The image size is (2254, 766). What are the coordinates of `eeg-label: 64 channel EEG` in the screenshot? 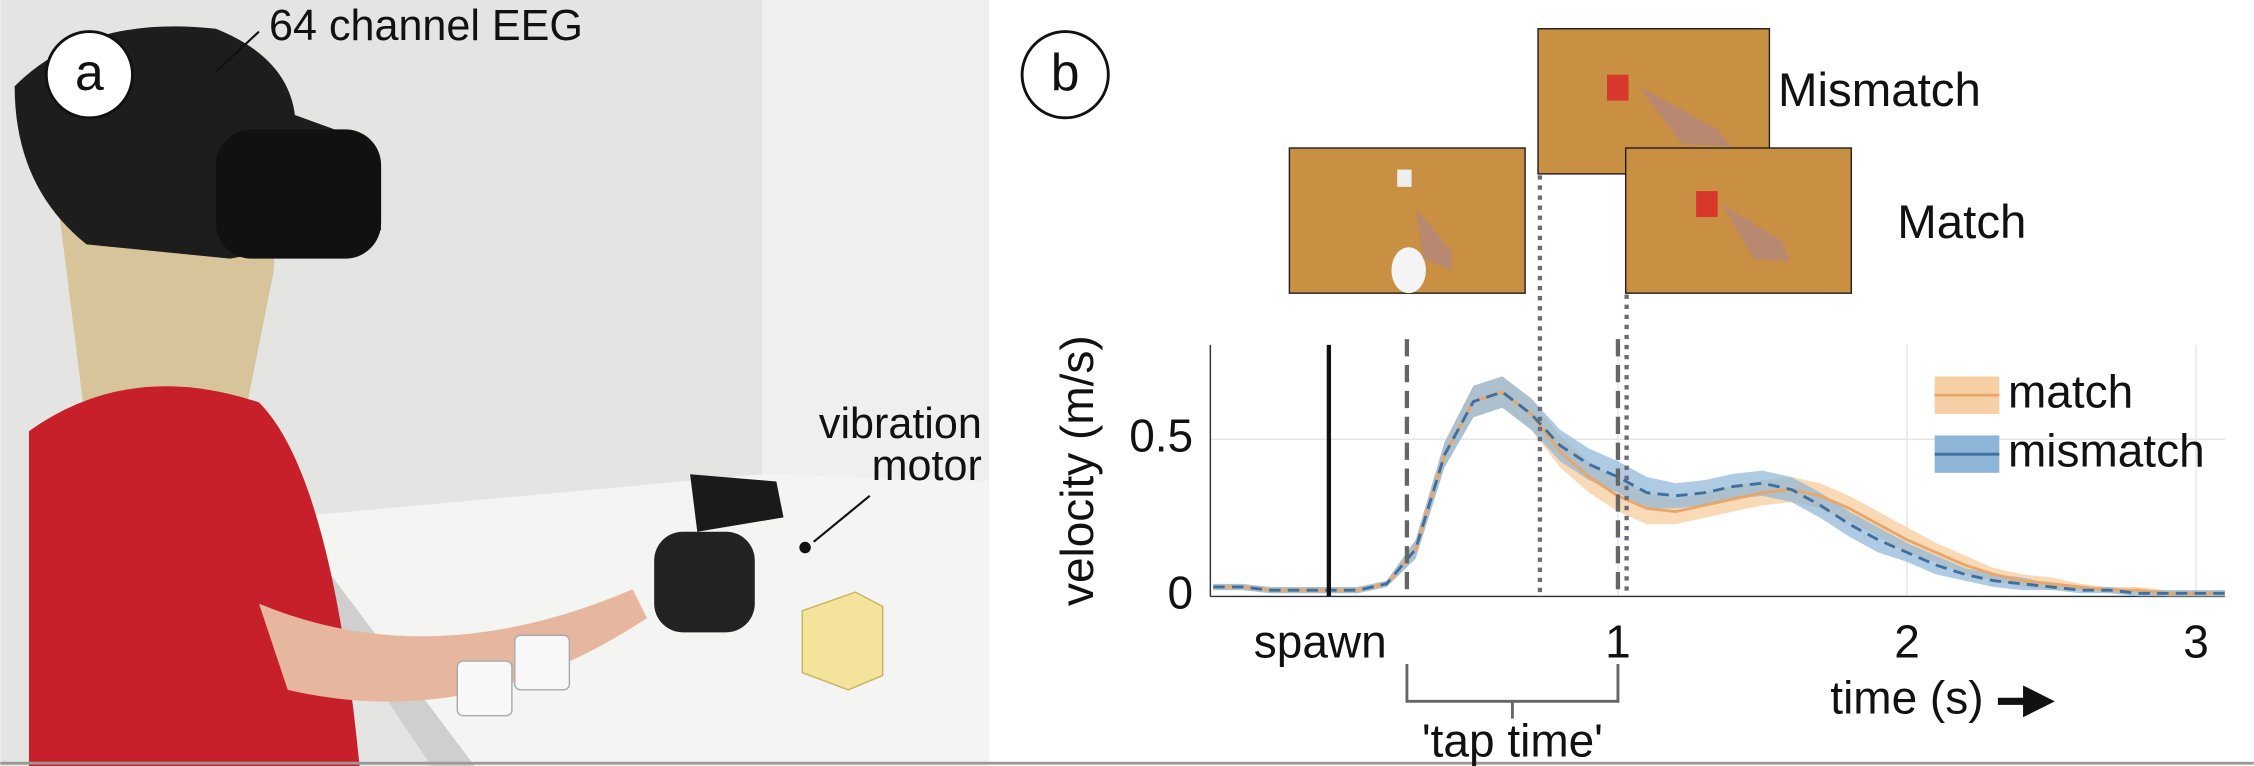 It's located at (426, 26).